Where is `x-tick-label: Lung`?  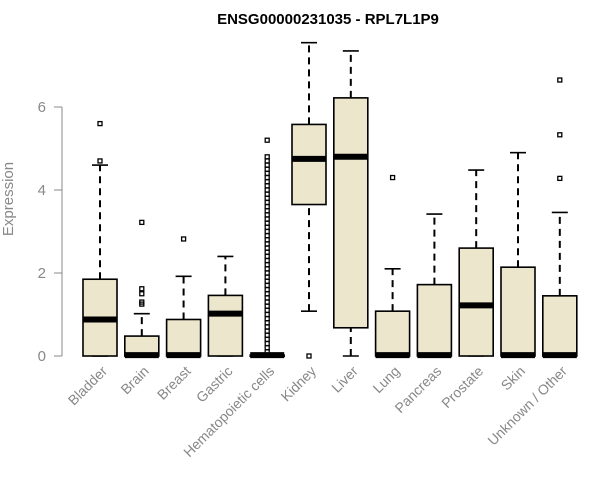
x-tick-label: Lung is located at coordinates (385, 379).